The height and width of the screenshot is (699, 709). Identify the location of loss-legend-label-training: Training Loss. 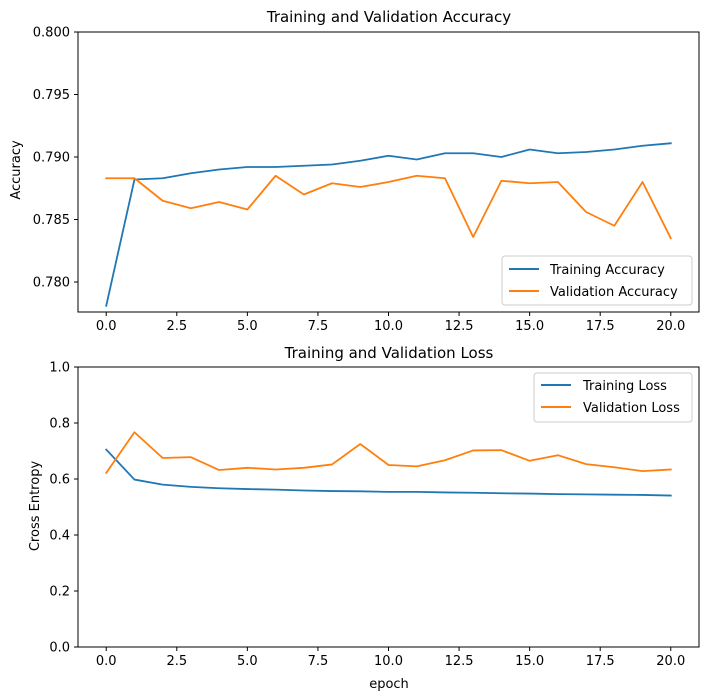
(624, 386).